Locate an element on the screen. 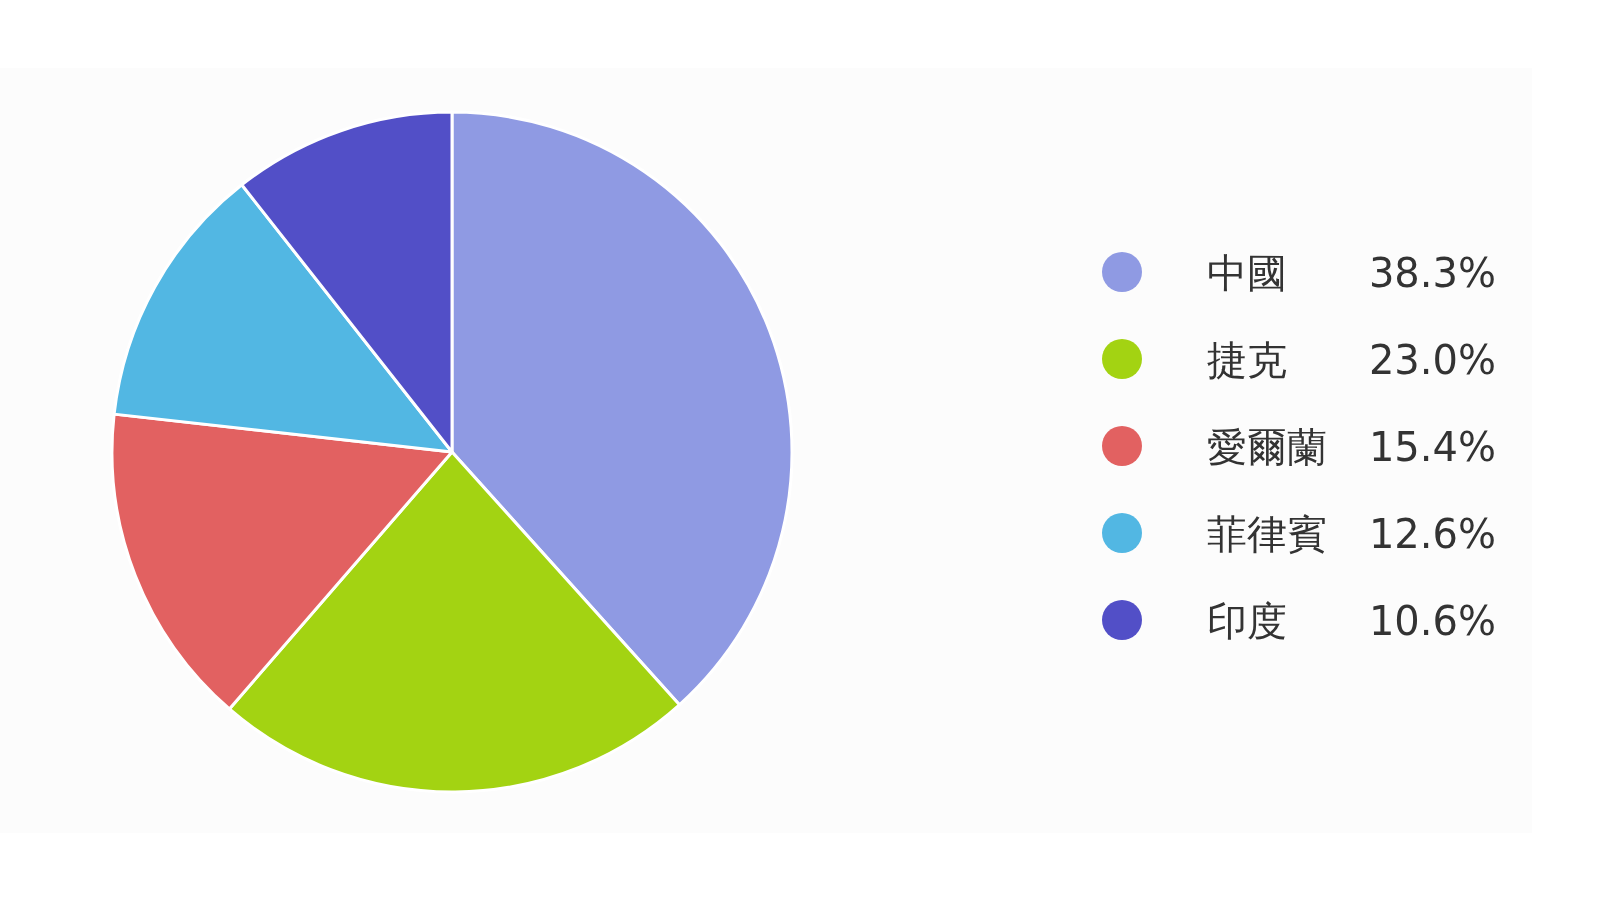  legend-label: 印度 is located at coordinates (1247, 621).